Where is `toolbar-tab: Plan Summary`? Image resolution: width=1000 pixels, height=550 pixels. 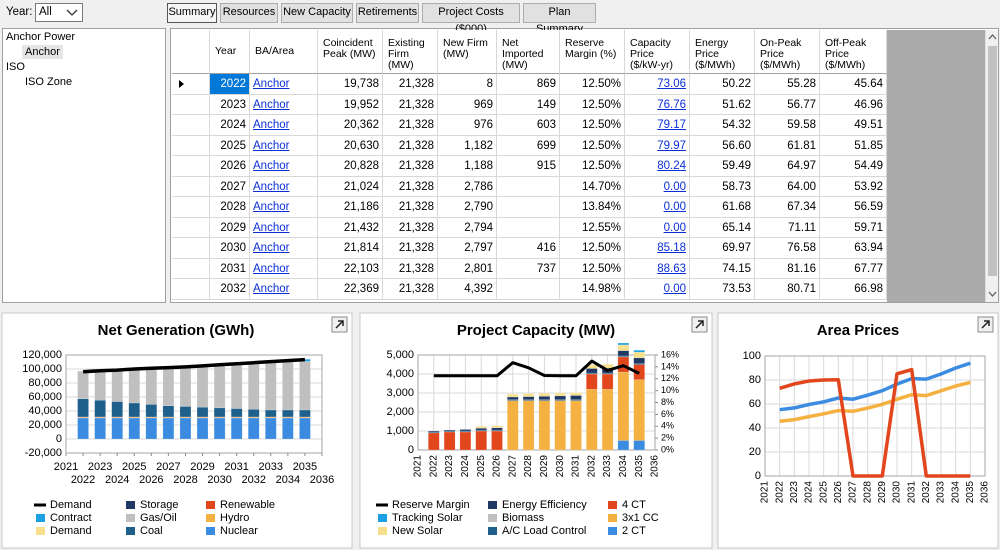
toolbar-tab: Plan Summary is located at coordinates (559, 19).